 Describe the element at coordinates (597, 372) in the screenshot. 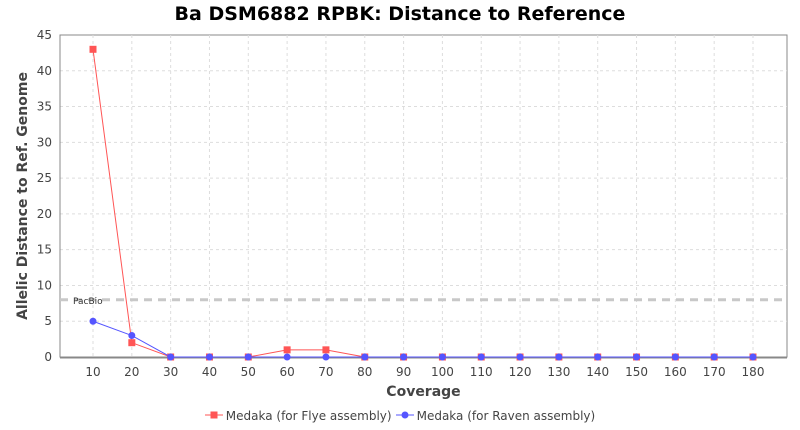

I see `x-tick-label: 140` at that location.